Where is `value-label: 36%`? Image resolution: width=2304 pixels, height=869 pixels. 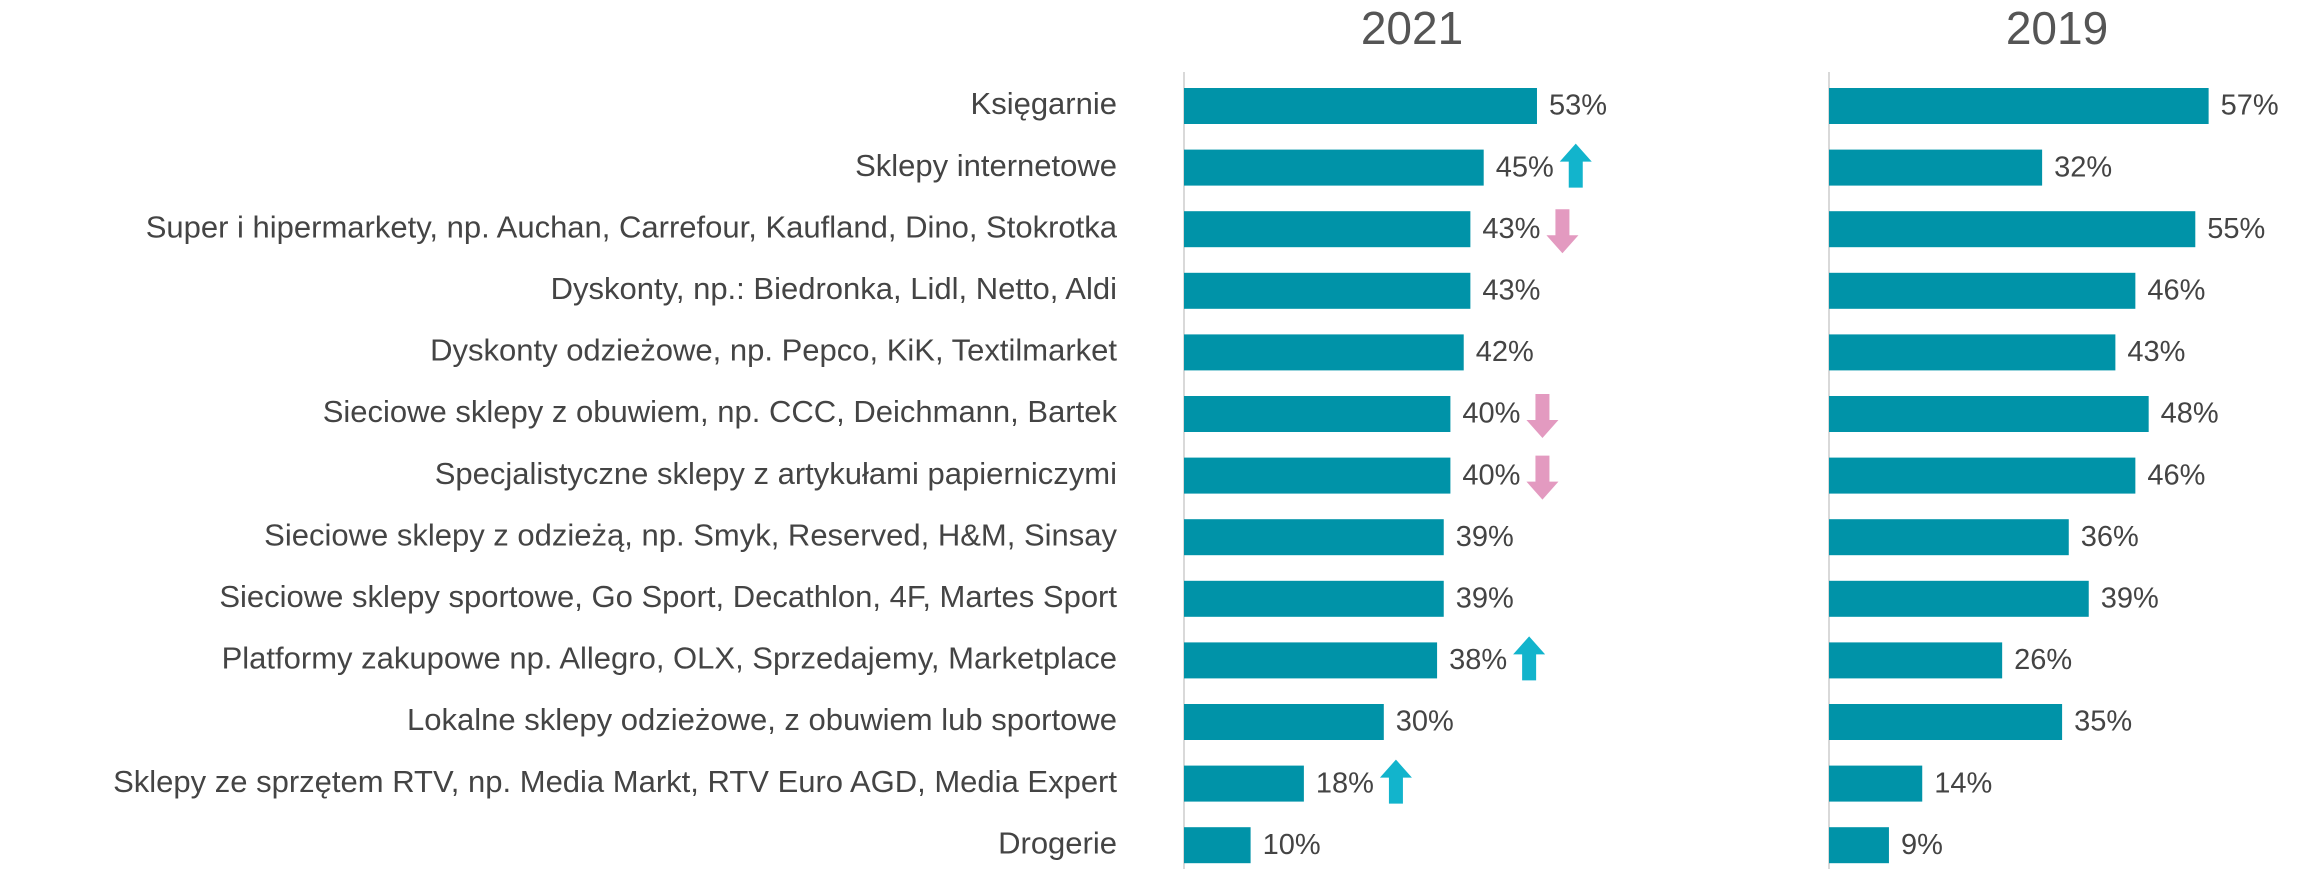 value-label: 36% is located at coordinates (2110, 537).